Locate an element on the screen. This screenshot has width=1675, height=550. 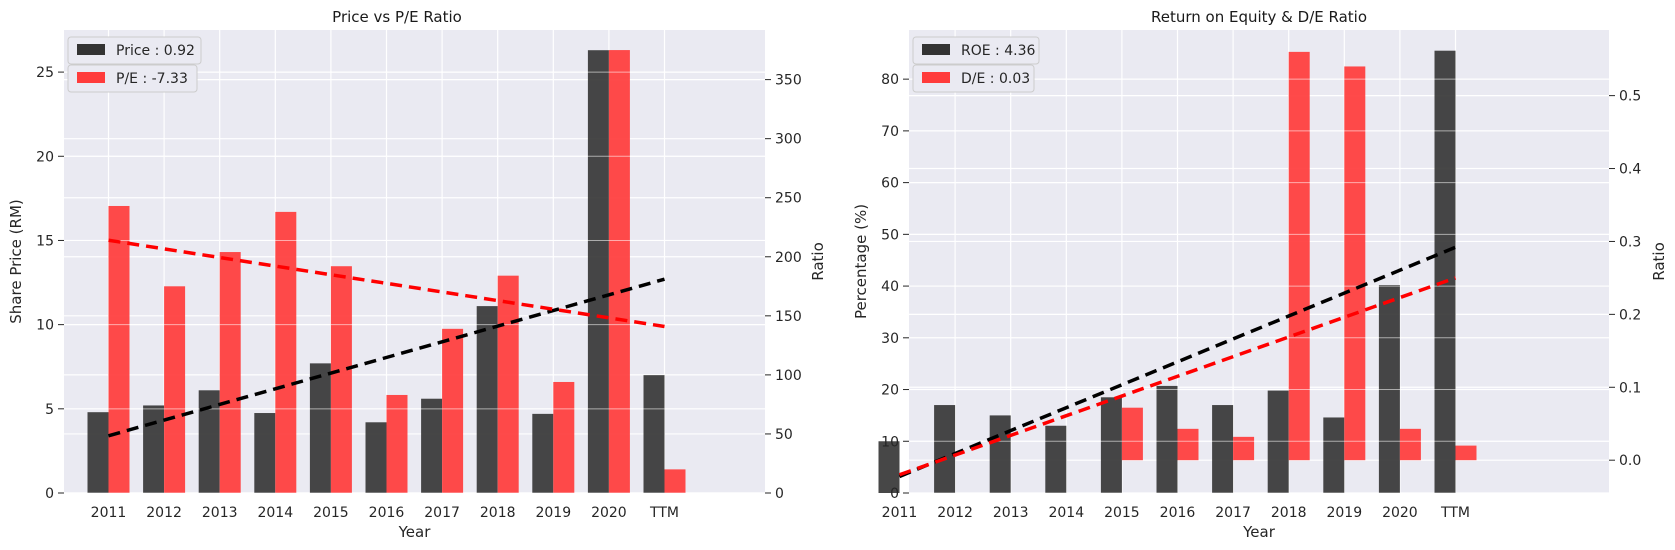
y-tick-label-right: 200 is located at coordinates (788, 258).